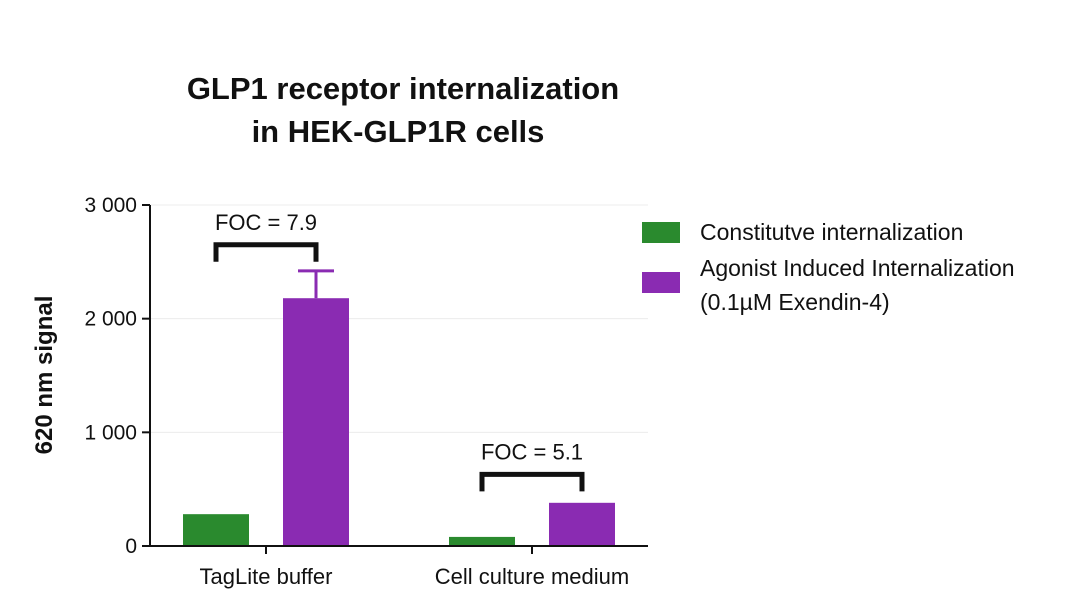  What do you see at coordinates (110, 205) in the screenshot?
I see `y-tick-label-3: 3 000` at bounding box center [110, 205].